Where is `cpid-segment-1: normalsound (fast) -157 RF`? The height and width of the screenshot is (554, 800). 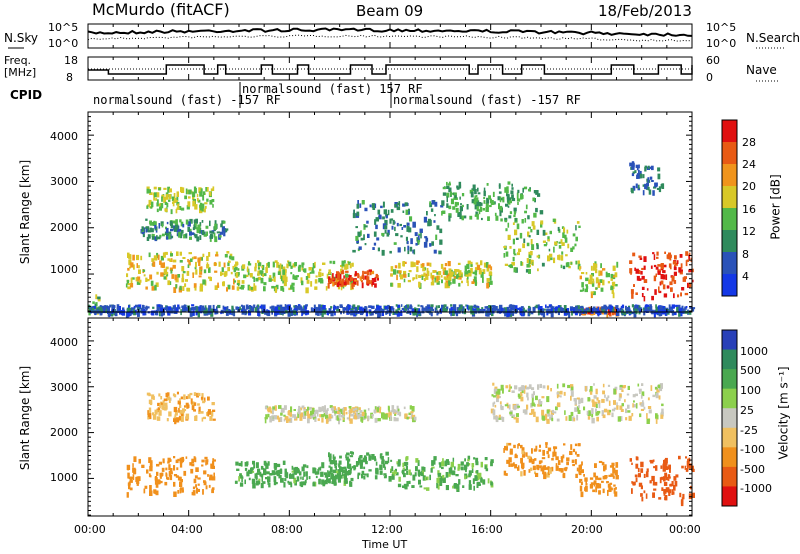
cpid-segment-1: normalsound (fast) -157 RF is located at coordinates (187, 100).